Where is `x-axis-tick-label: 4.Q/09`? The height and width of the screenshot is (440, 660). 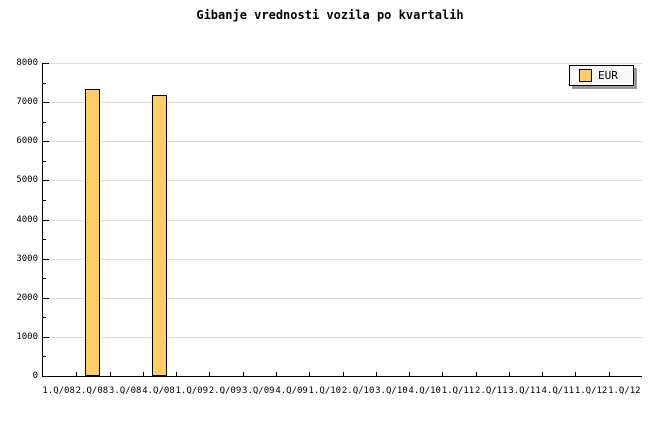
x-axis-tick-label: 4.Q/09 is located at coordinates (291, 391).